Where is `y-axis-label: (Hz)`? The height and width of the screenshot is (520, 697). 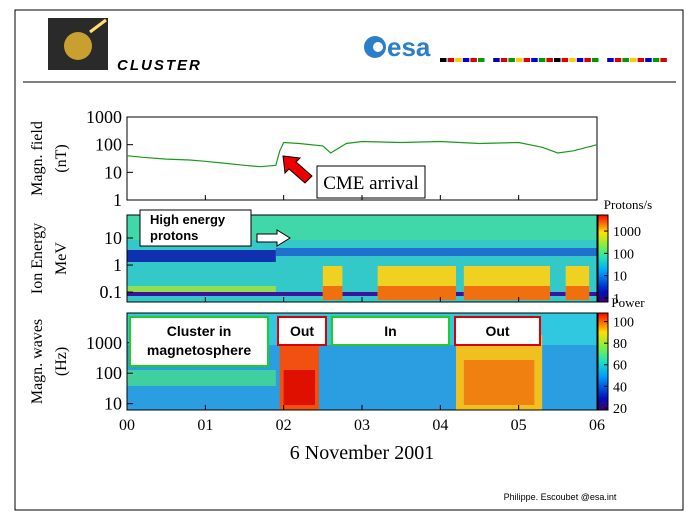
y-axis-label: (Hz) is located at coordinates (61, 361).